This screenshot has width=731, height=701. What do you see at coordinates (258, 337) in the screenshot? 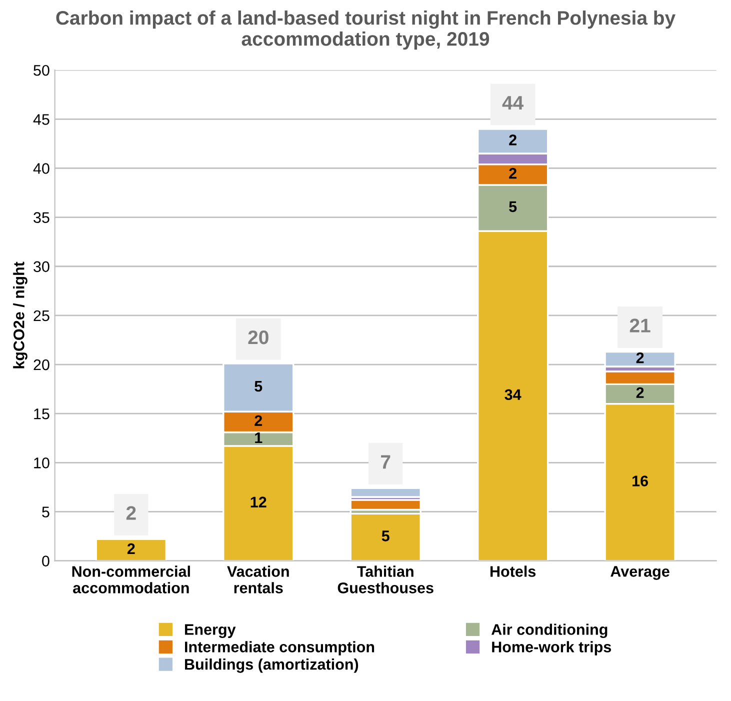
I see `total-label: 20` at bounding box center [258, 337].